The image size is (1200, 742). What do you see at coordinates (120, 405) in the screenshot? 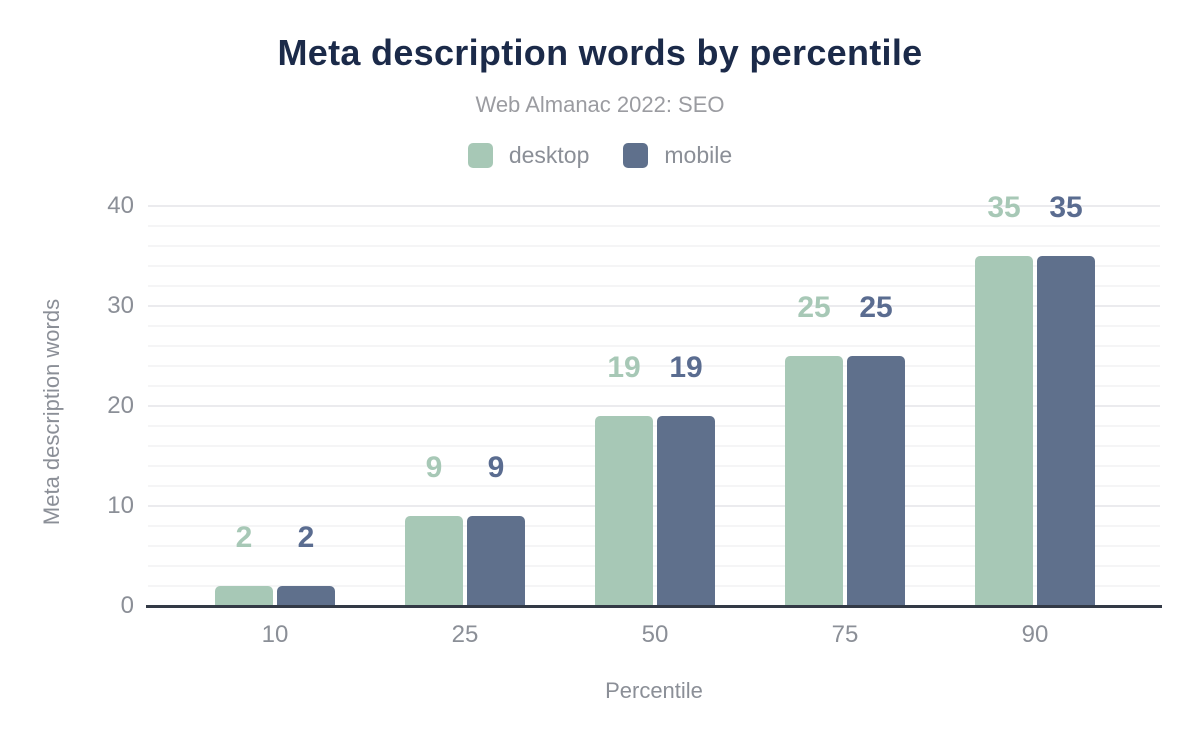
I see `y-tick-20: 20` at bounding box center [120, 405].